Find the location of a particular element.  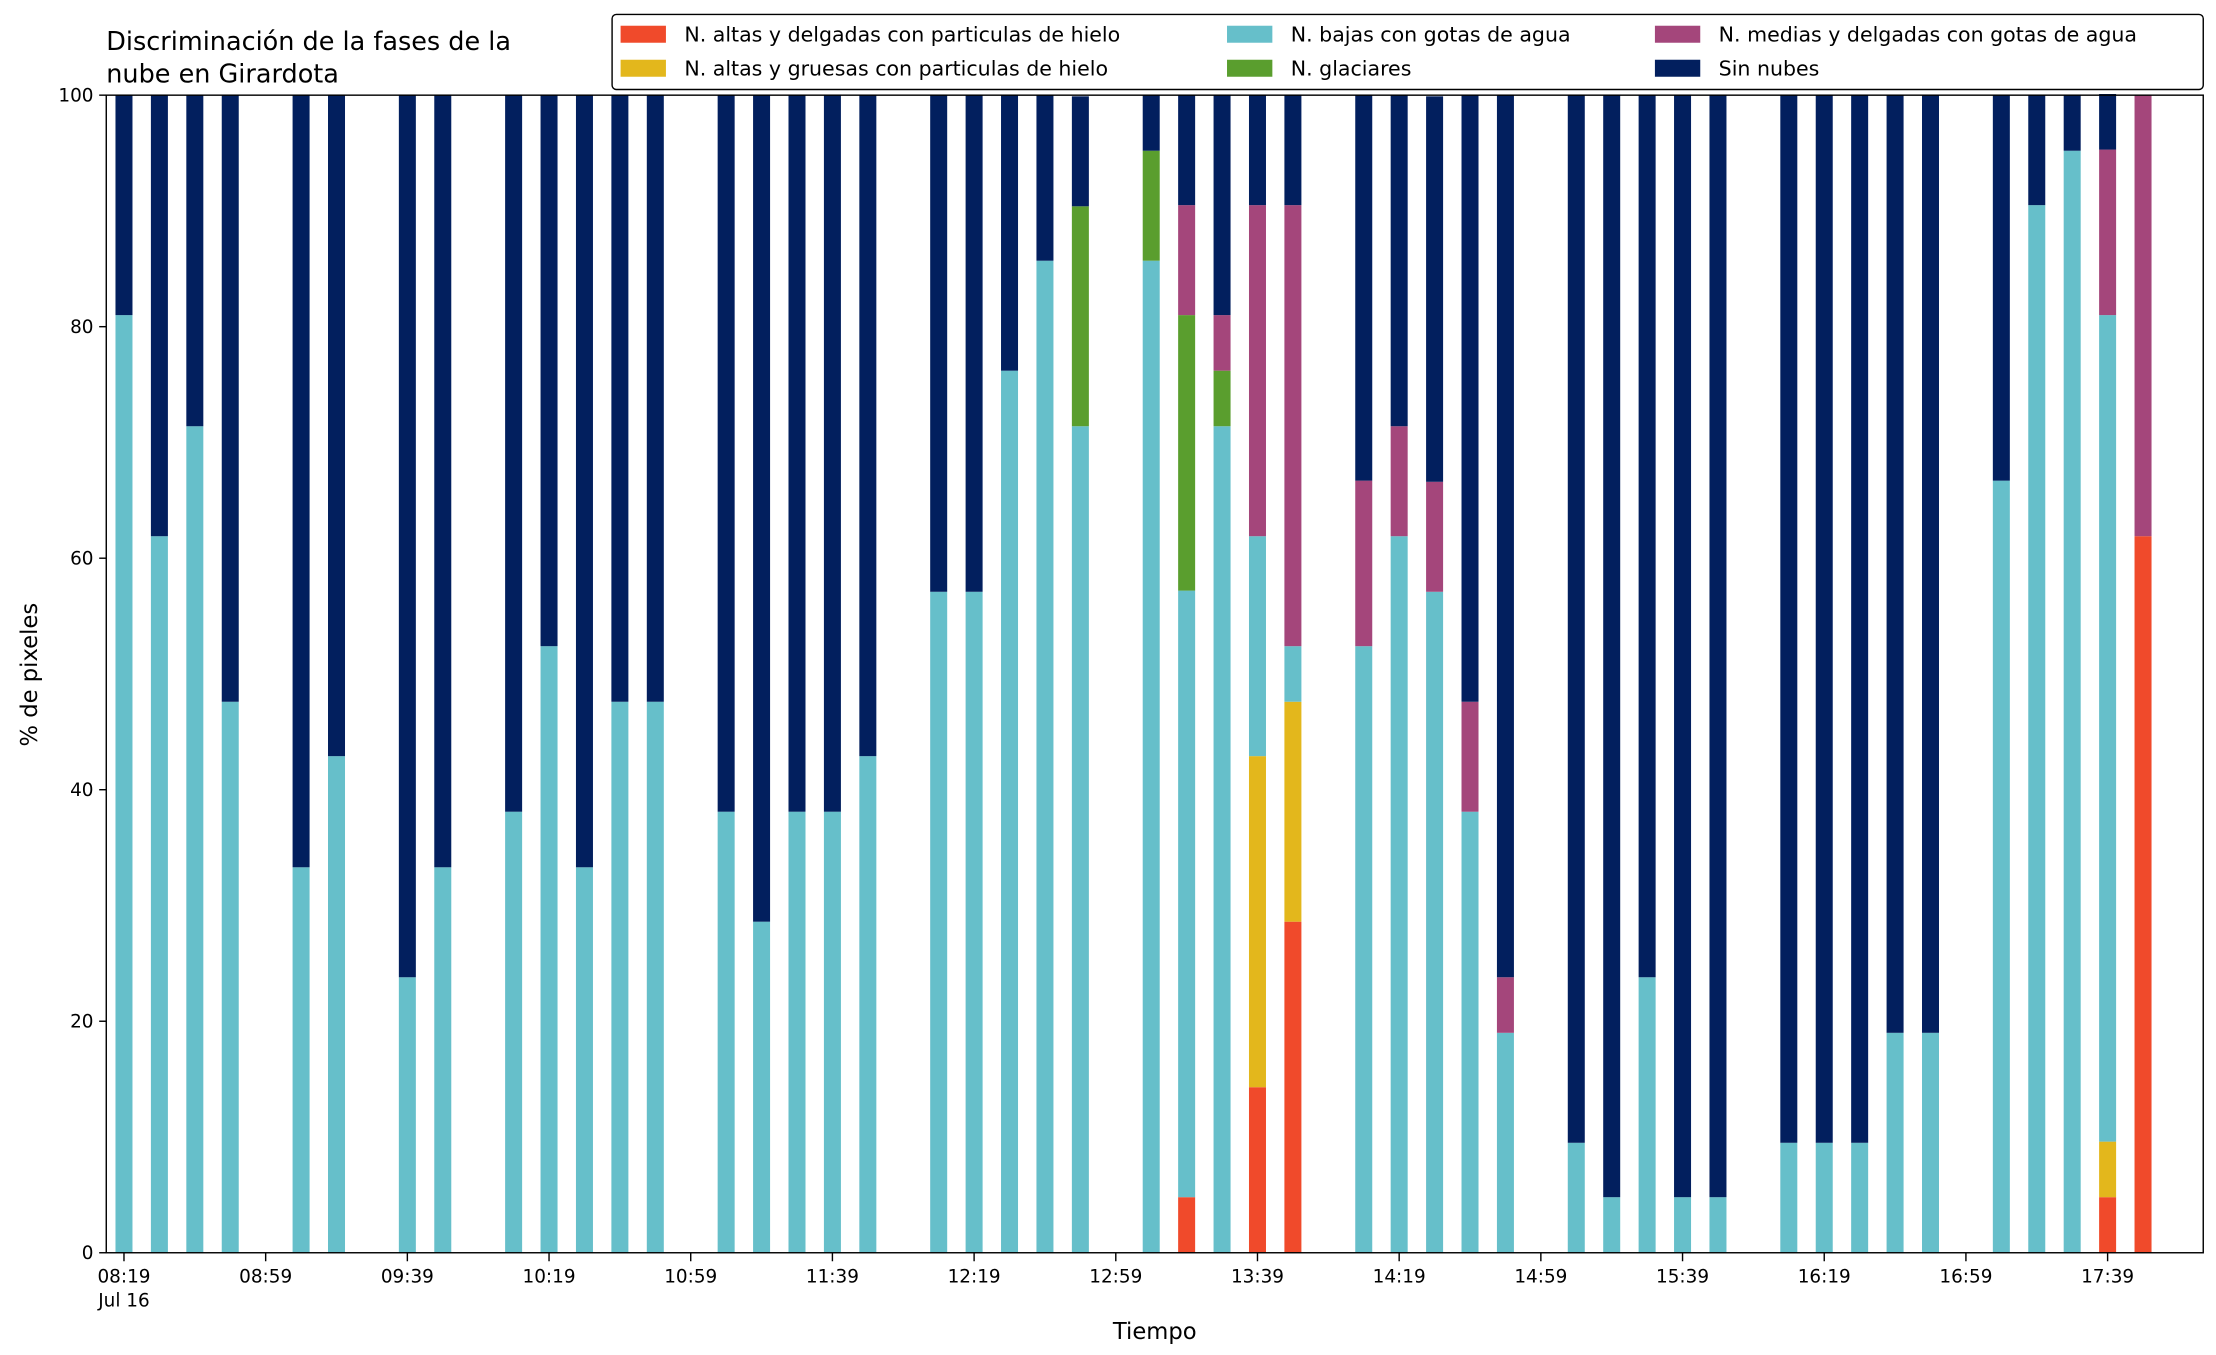

y-tick-label: 20 is located at coordinates (81, 1022).